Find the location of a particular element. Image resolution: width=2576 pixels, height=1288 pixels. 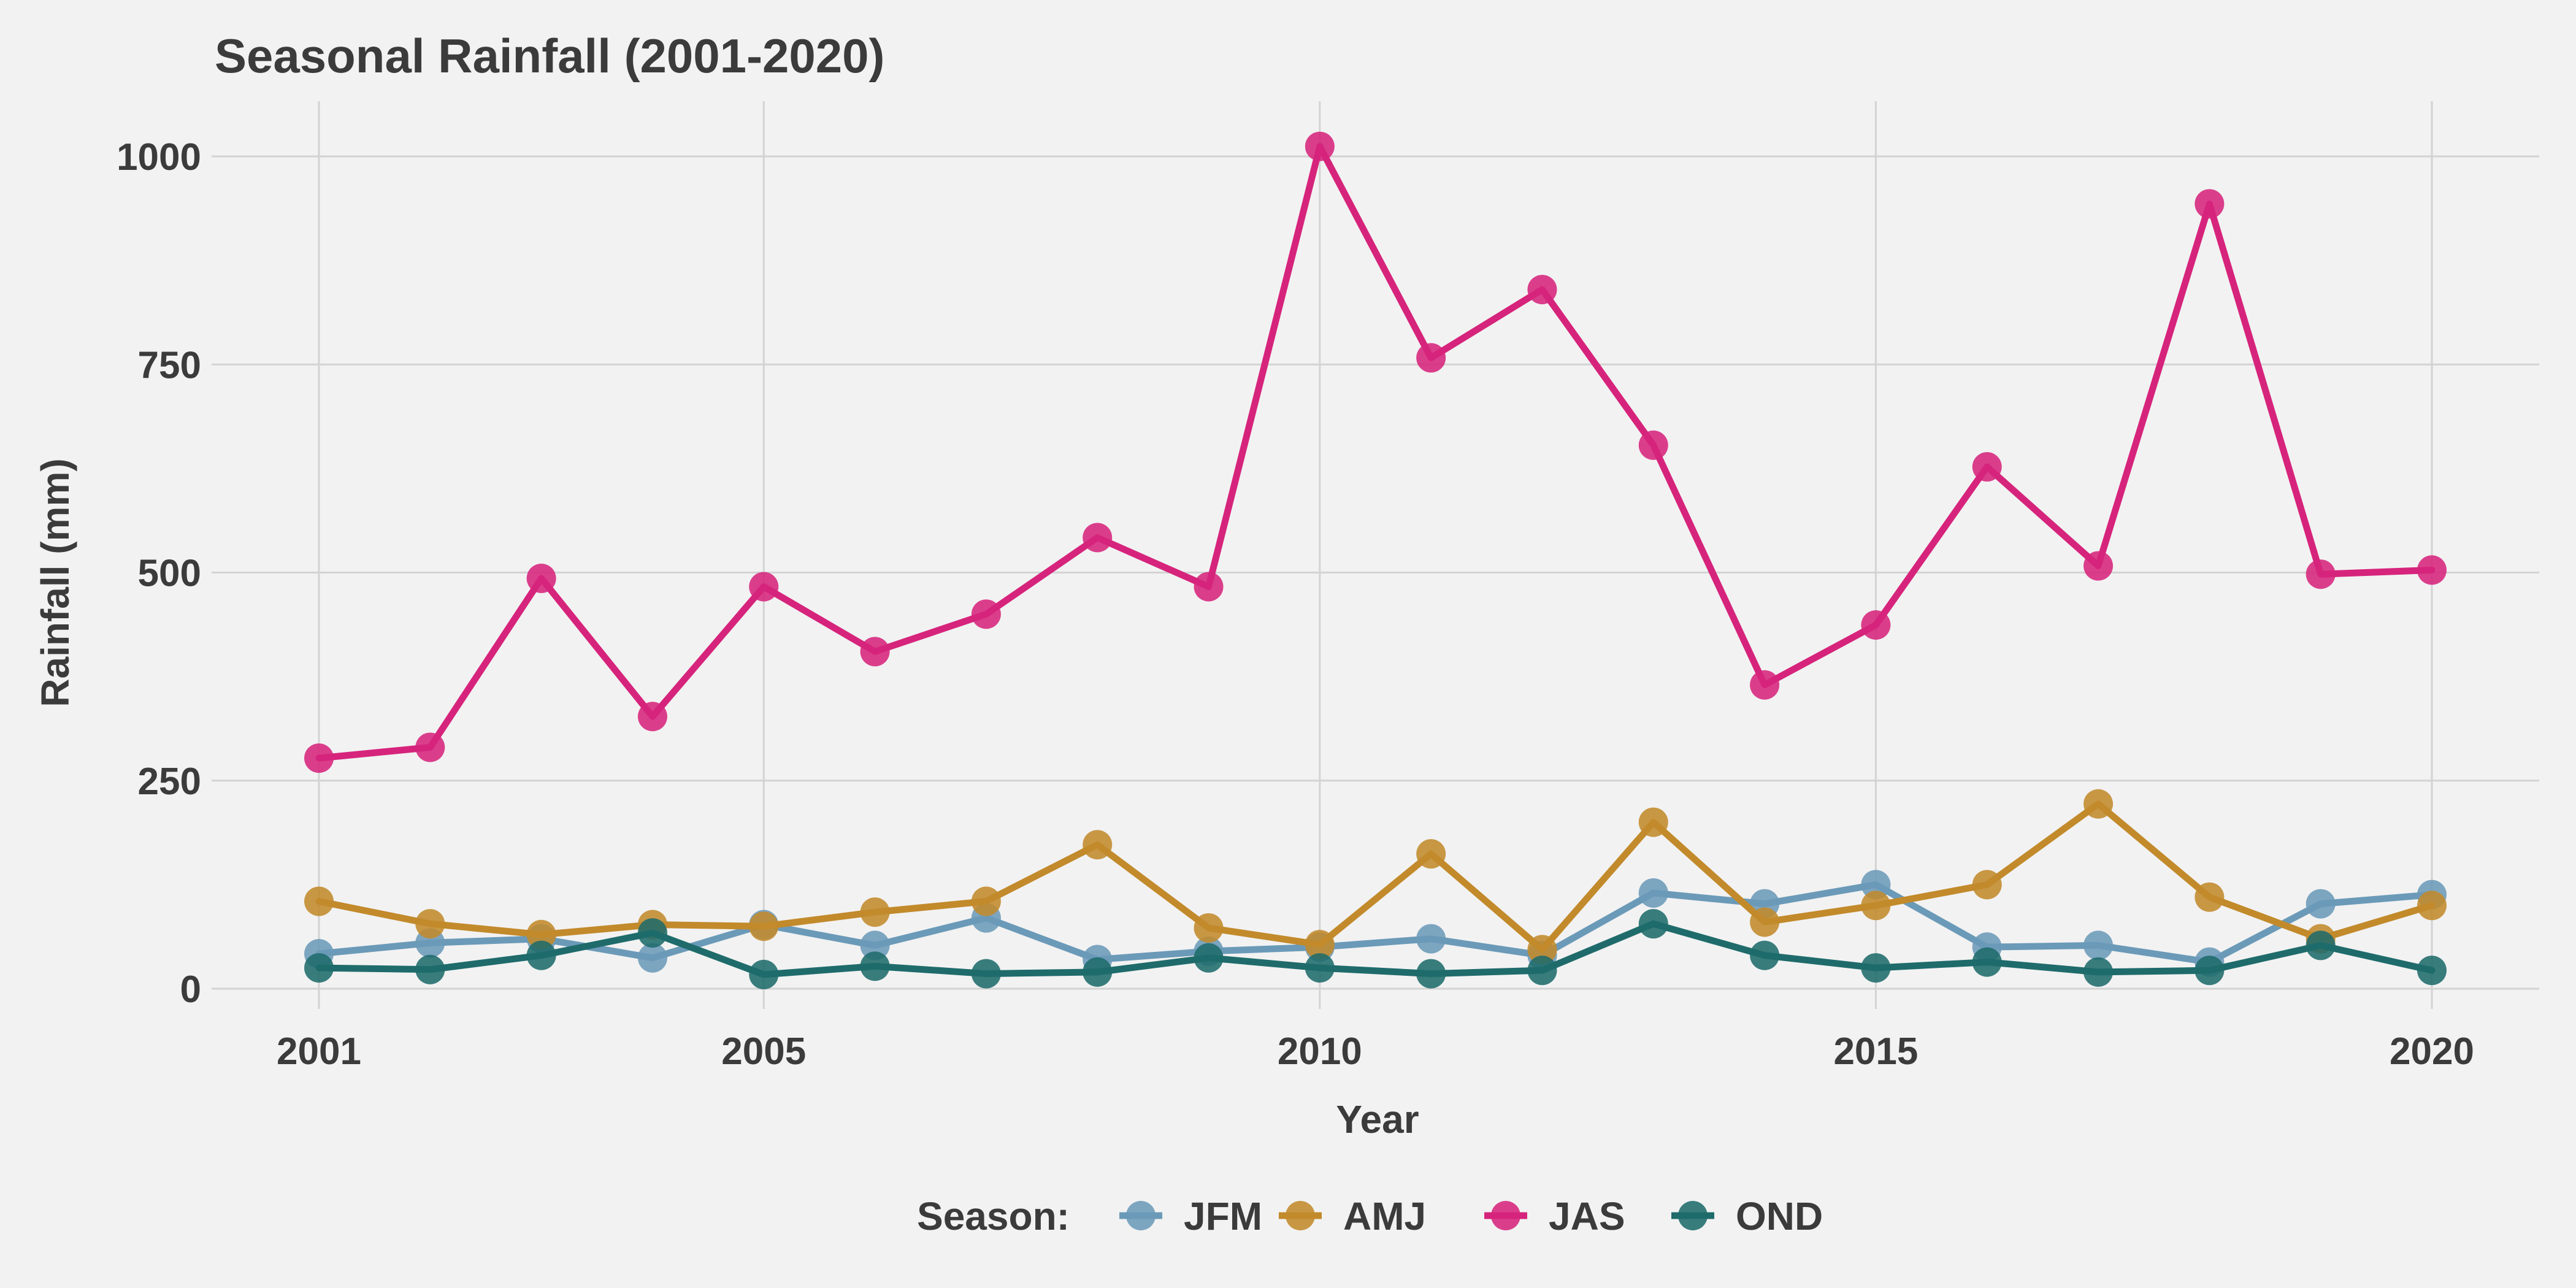

legend-title: Season: is located at coordinates (993, 1216).